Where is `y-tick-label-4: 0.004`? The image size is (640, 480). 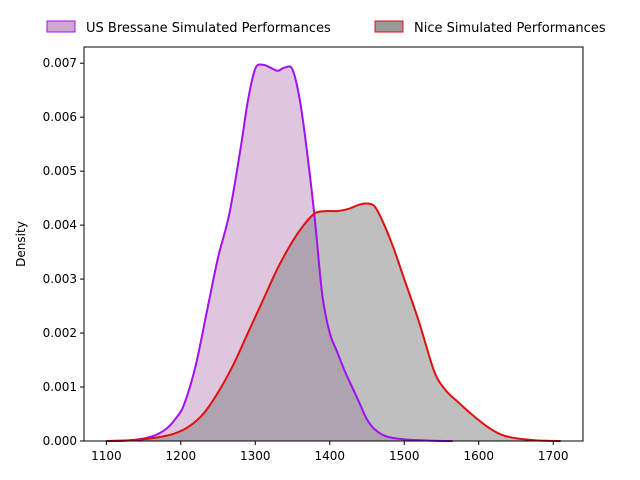
y-tick-label-4: 0.004 is located at coordinates (60, 225).